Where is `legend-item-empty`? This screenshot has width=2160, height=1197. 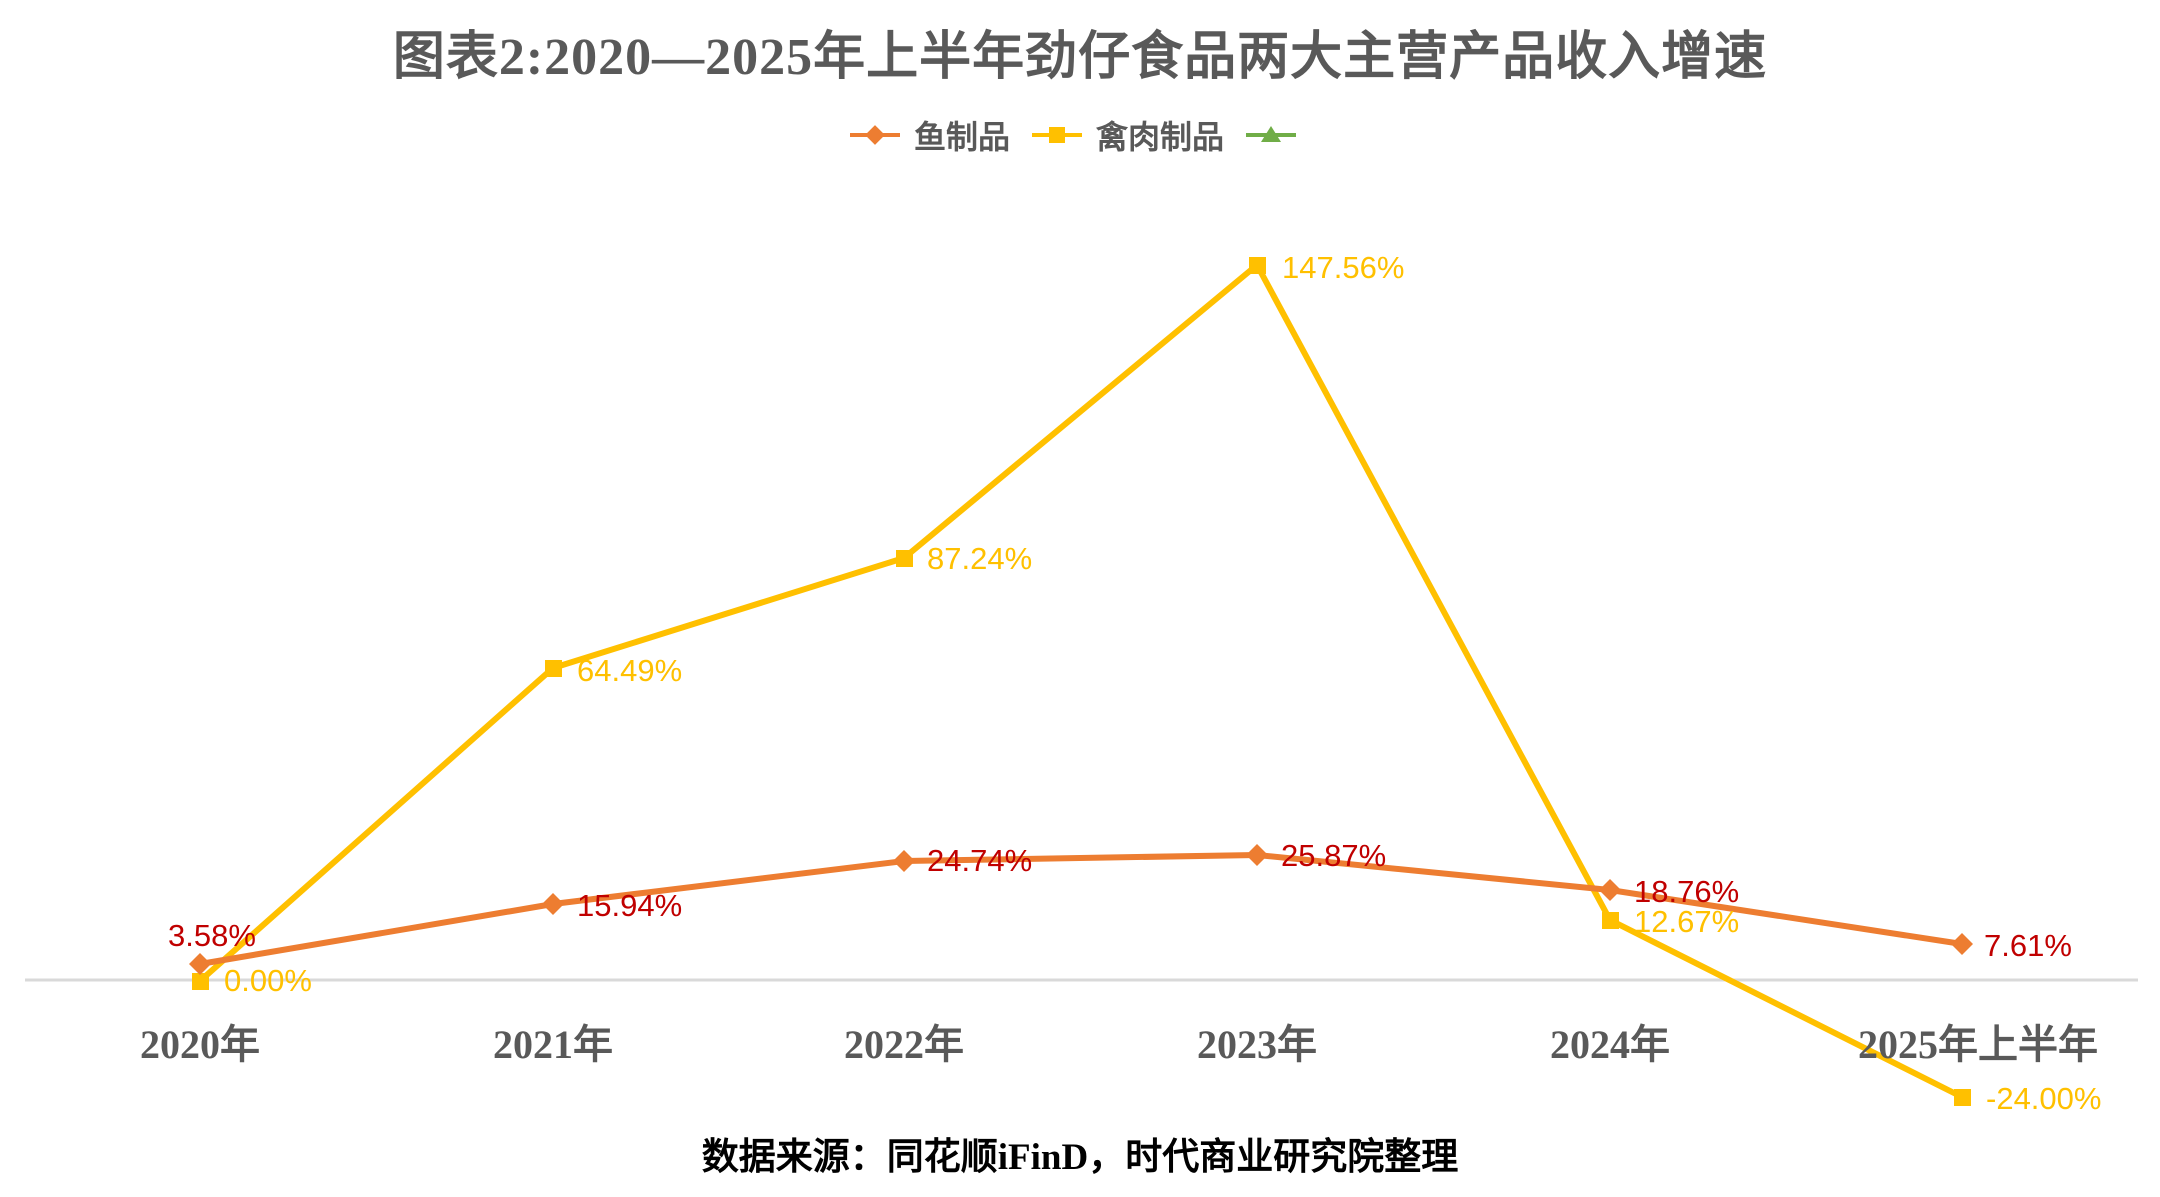
legend-item-empty is located at coordinates (1278, 135).